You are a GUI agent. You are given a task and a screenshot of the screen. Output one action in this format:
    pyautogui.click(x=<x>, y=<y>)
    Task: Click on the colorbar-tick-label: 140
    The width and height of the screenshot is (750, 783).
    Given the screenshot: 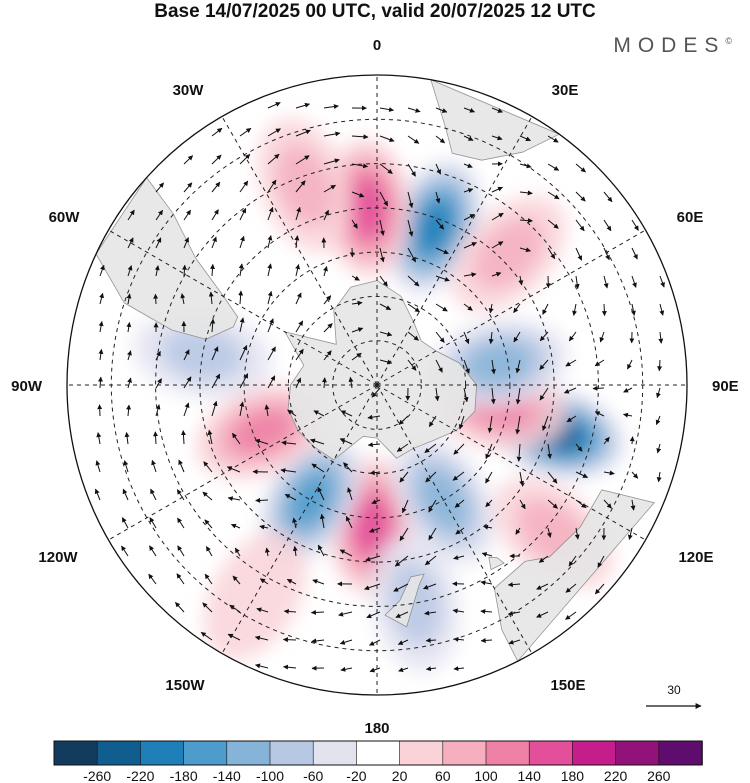 What is the action you would take?
    pyautogui.click(x=530, y=775)
    